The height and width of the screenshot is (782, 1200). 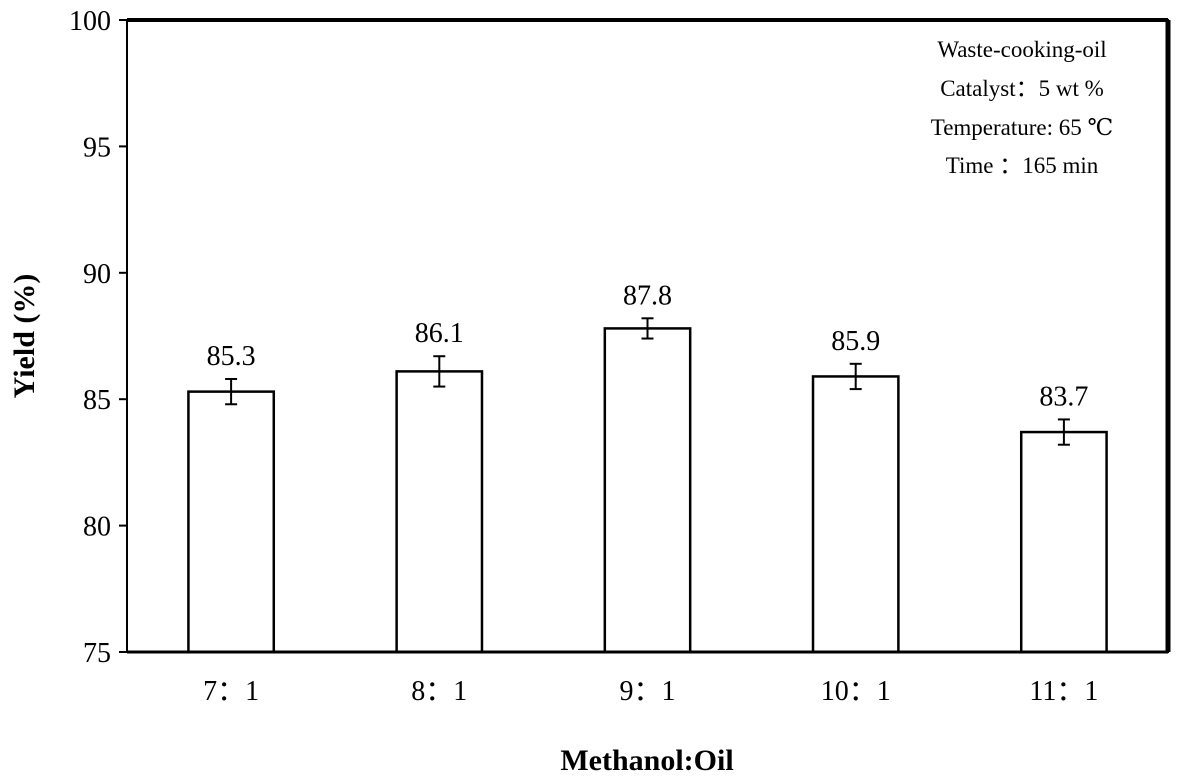 I want to click on y-axis-title: Yield (%), so click(x=24, y=336).